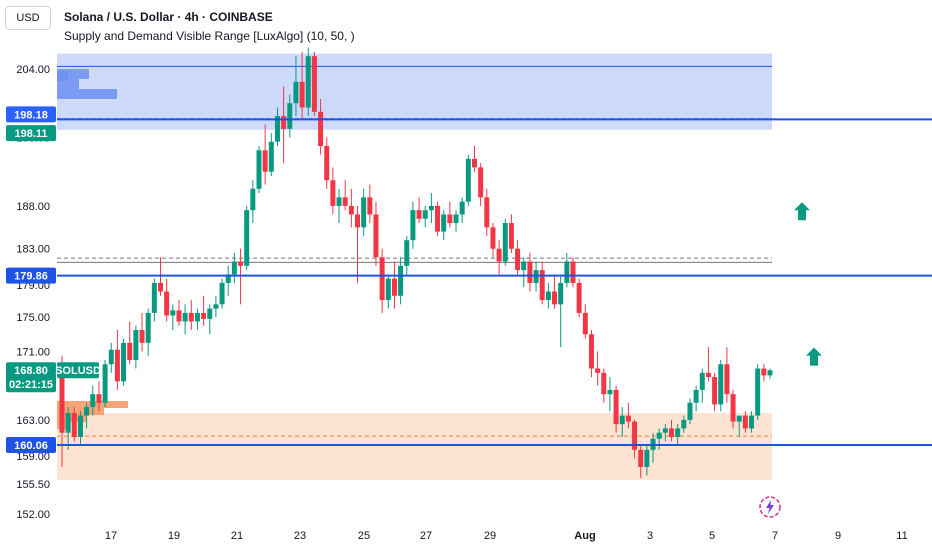  What do you see at coordinates (901, 536) in the screenshot?
I see `x-tick-label: 11` at bounding box center [901, 536].